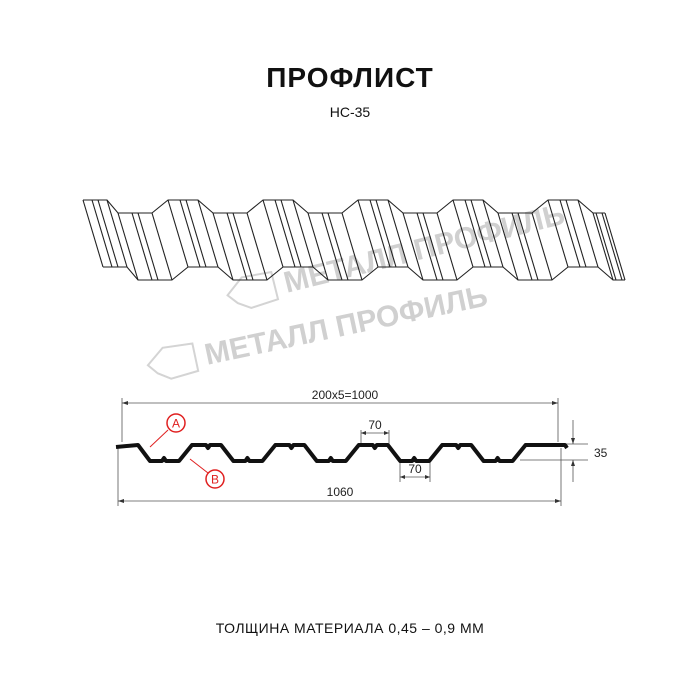 This screenshot has width=700, height=700. I want to click on bottom-flat-dimension: 70, so click(415, 469).